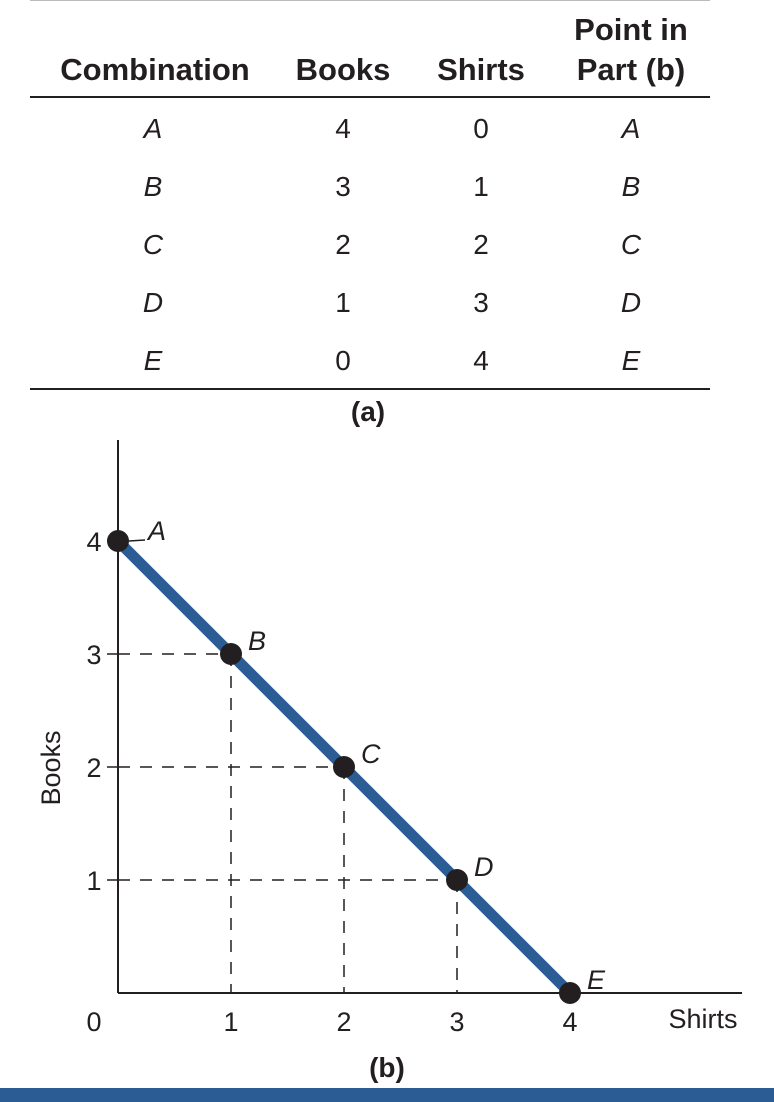 This screenshot has width=774, height=1102. Describe the element at coordinates (51, 767) in the screenshot. I see `y-axis-label: Books` at that location.